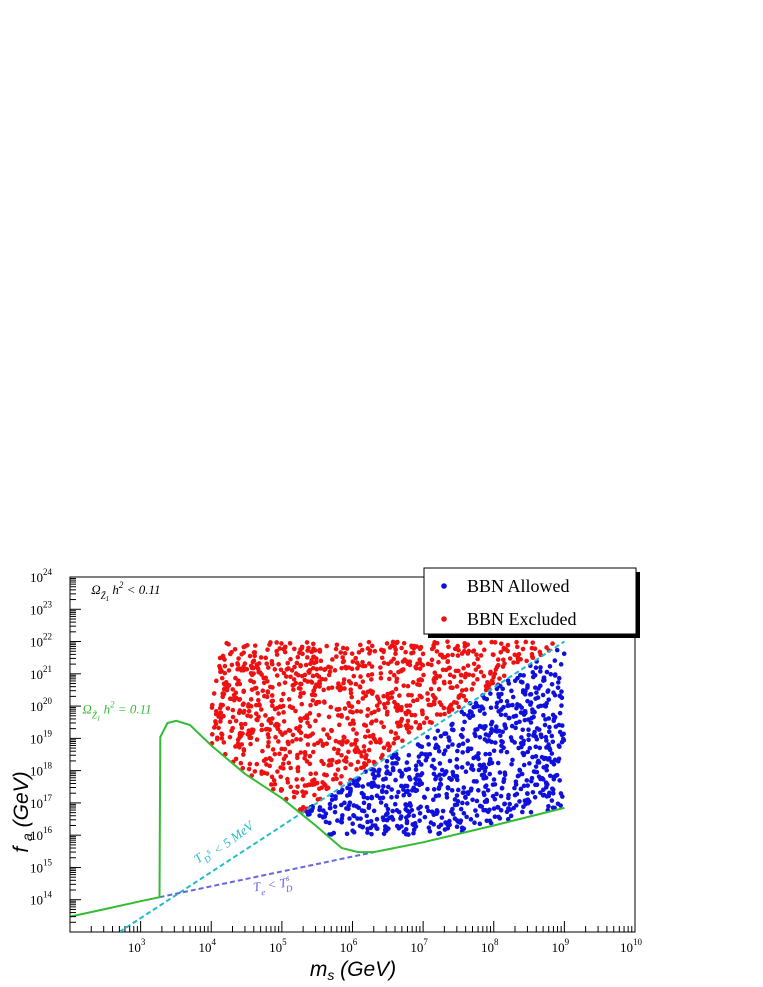  Describe the element at coordinates (125, 591) in the screenshot. I see `annotation-0: ΩZ̃1 h2 < 0.11` at that location.